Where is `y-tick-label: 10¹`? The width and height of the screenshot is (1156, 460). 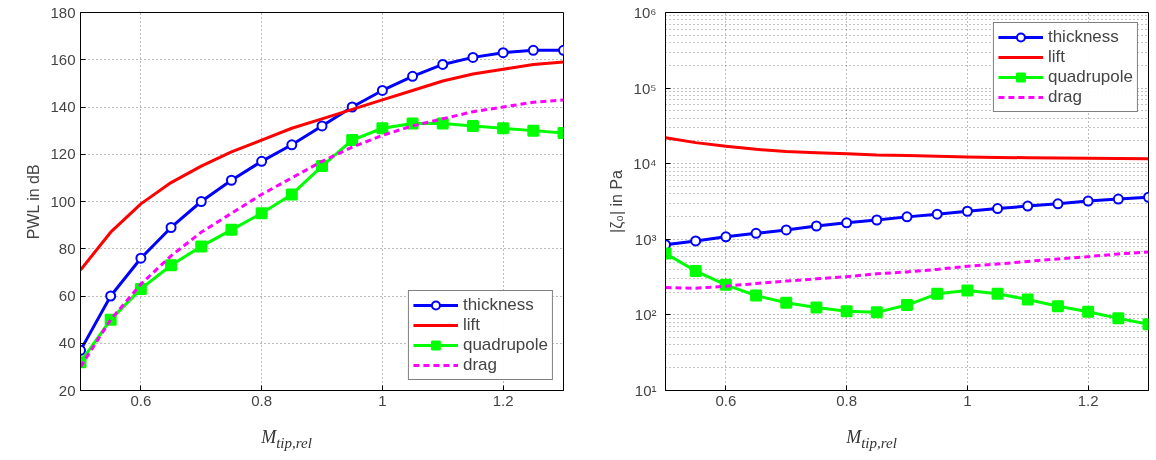
y-tick-label: 10¹ is located at coordinates (645, 390).